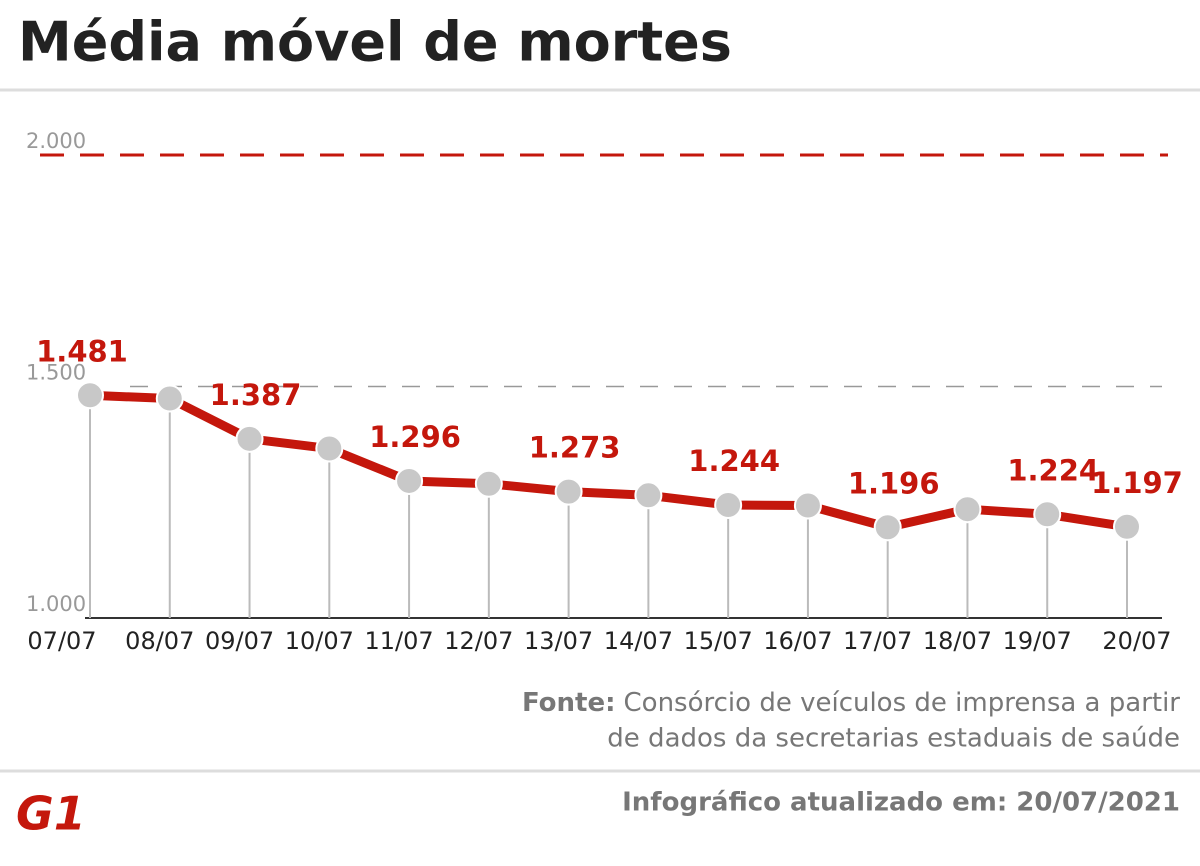 Image resolution: width=1200 pixels, height=866 pixels. Describe the element at coordinates (1037, 641) in the screenshot. I see `x-tick-label: 19/07` at that location.